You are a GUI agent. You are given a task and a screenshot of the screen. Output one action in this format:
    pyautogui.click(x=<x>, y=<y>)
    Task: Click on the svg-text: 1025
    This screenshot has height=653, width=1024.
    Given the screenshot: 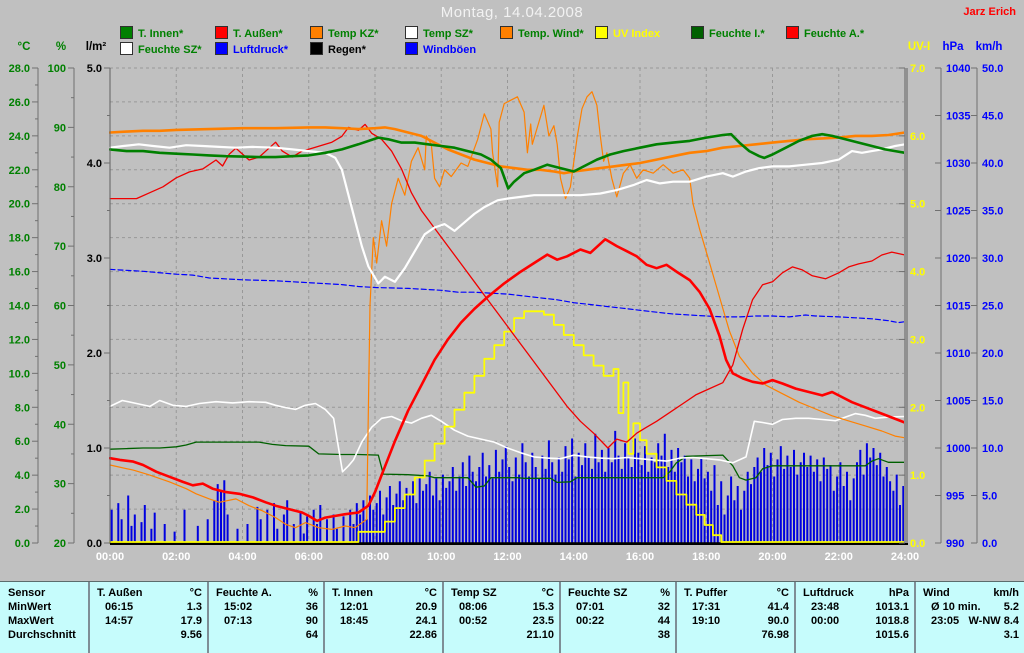 What is the action you would take?
    pyautogui.click(x=958, y=212)
    